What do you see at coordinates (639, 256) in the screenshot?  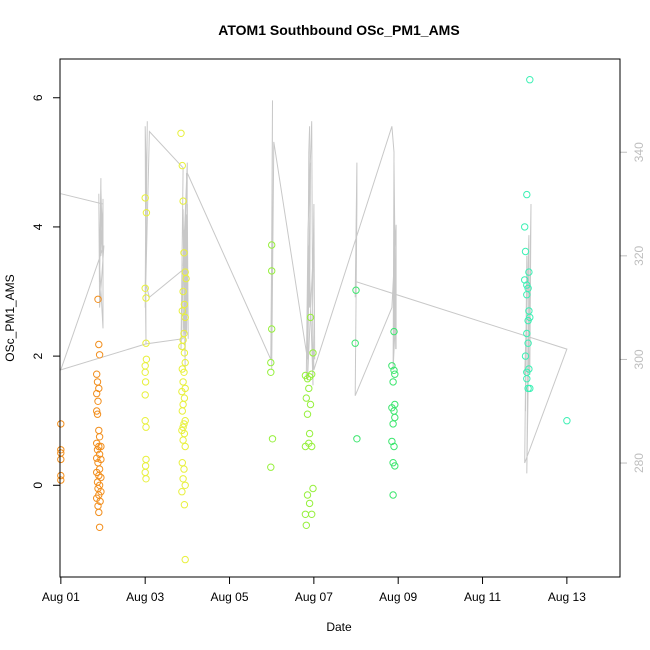 I see `y2-tick-label: 320` at bounding box center [639, 256].